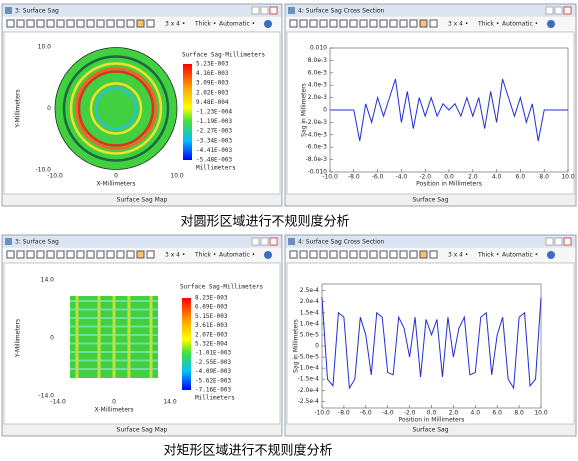 This screenshot has height=461, width=578. What do you see at coordinates (309, 368) in the screenshot?
I see `y-tick-label: -1.0e-4` at bounding box center [309, 368].